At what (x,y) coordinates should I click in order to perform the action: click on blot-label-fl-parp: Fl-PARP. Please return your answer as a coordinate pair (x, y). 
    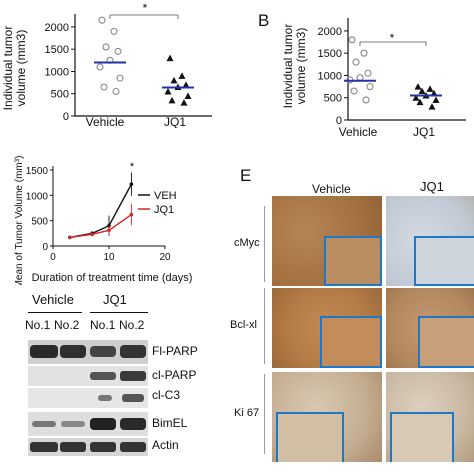
    Looking at the image, I should click on (175, 351).